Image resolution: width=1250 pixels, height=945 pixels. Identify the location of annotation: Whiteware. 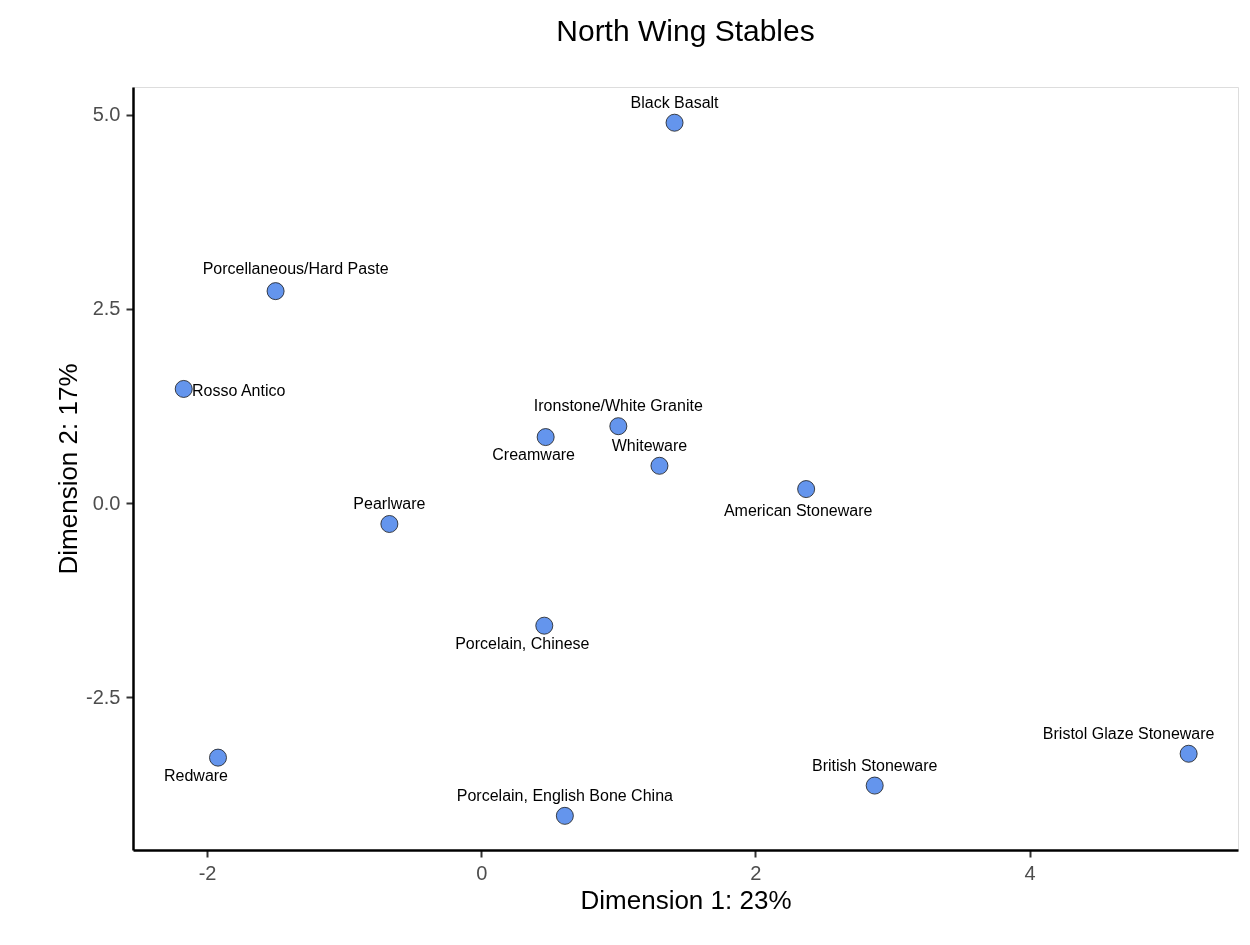
(649, 445).